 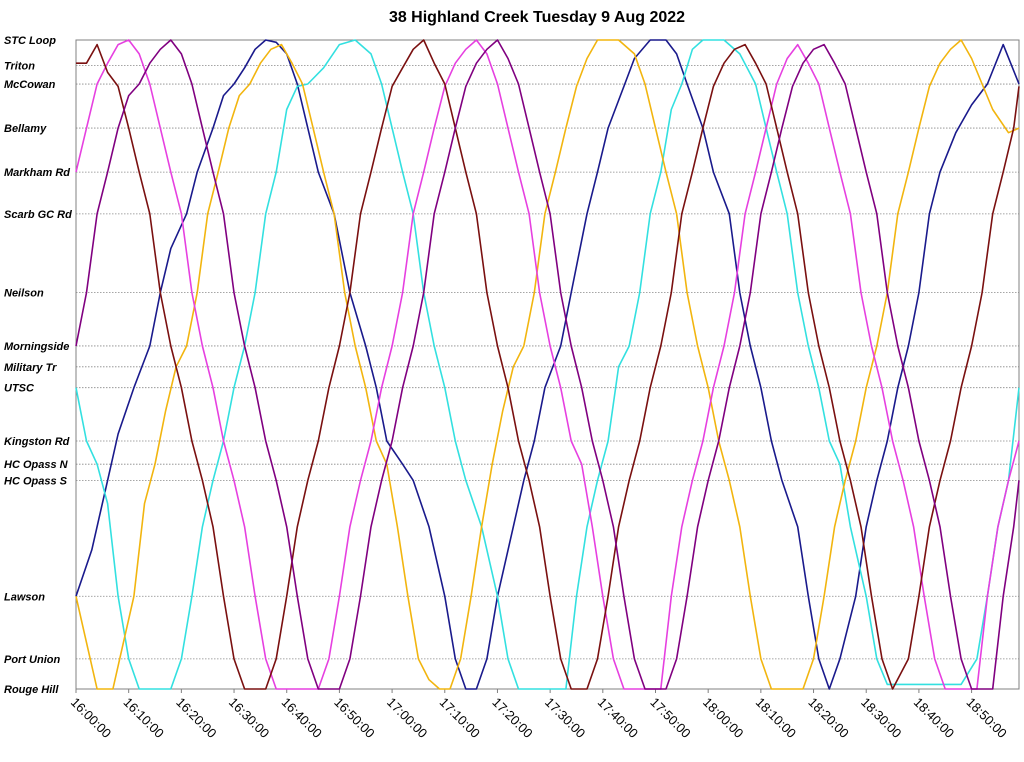 I want to click on y-tick-label: Kingston Rd, so click(x=37, y=442).